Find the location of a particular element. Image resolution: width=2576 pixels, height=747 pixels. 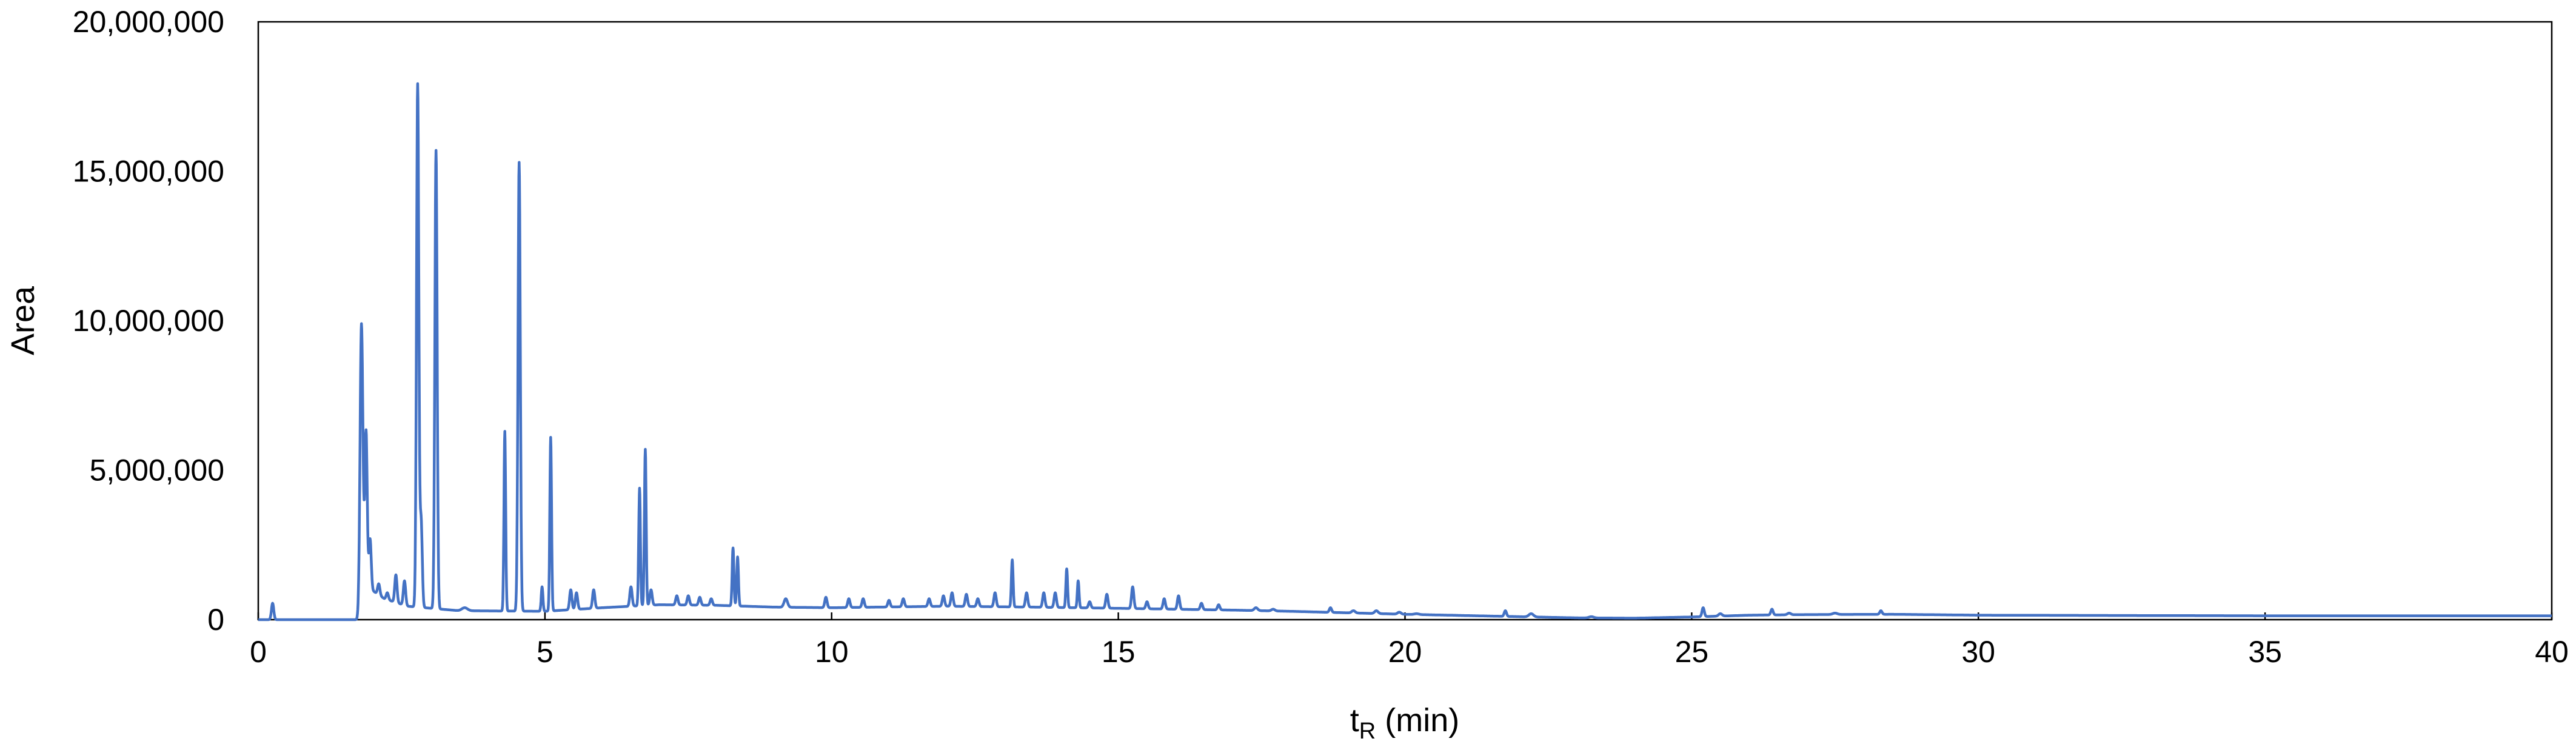

x-axis-title: tR (min) is located at coordinates (1404, 723).